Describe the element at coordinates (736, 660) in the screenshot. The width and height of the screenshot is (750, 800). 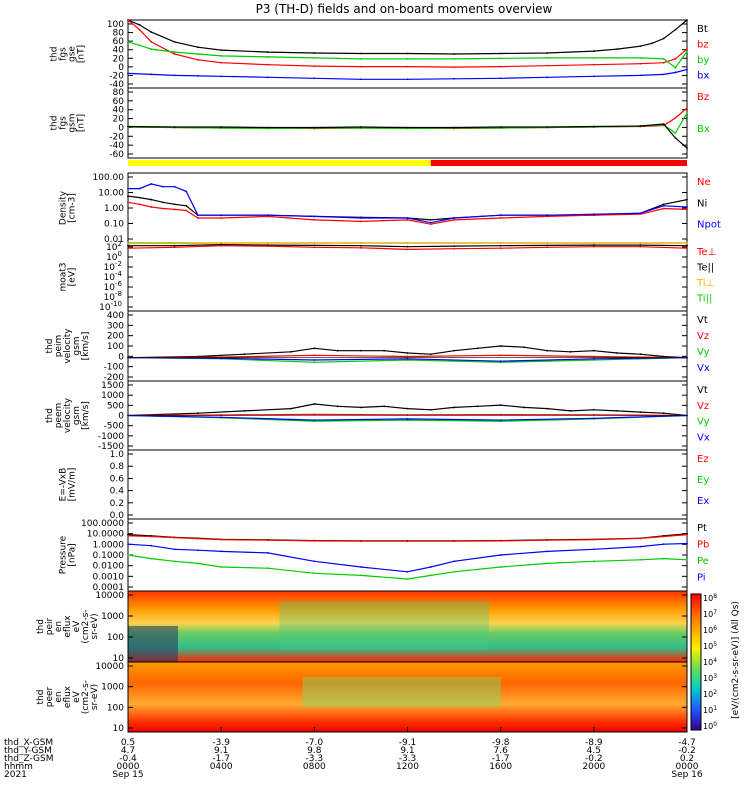
I see `colorbar-label: [eV/(cm2-s-sr-eV)] (All Qs)` at that location.